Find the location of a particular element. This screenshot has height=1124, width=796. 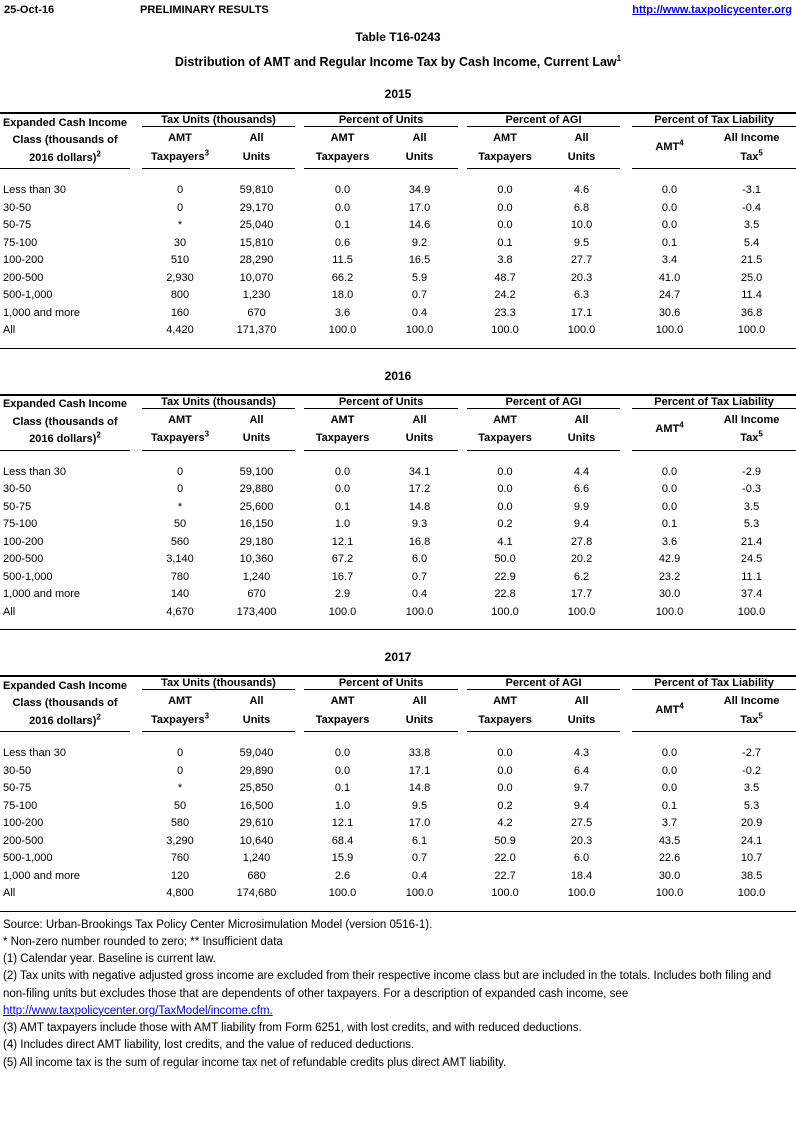

data-cell: 2.6 is located at coordinates (342, 875).